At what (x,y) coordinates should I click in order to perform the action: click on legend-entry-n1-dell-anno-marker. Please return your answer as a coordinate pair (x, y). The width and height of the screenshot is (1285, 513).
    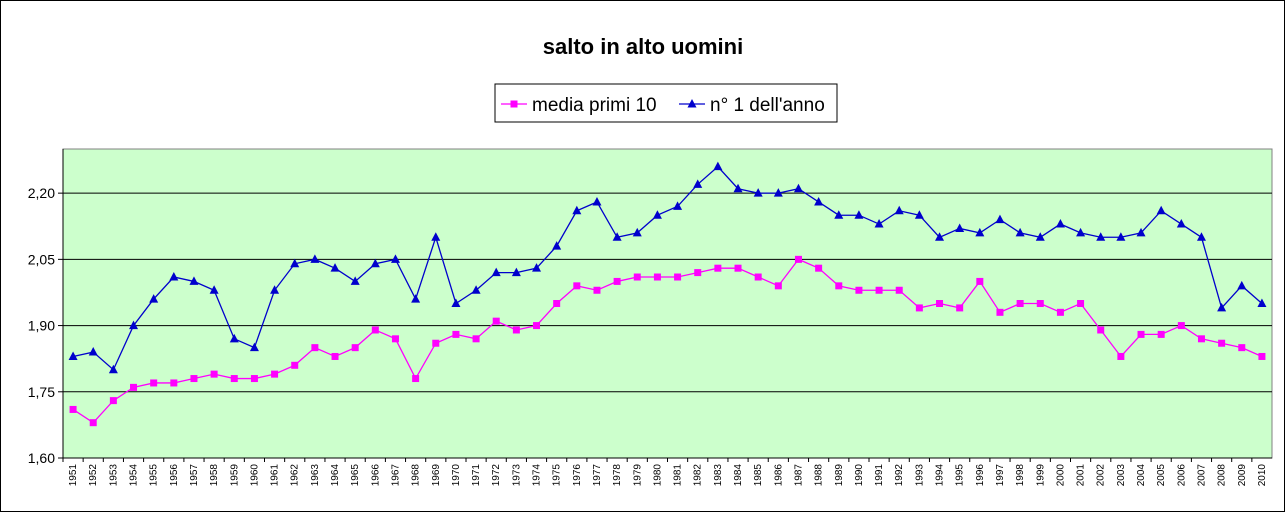
    Looking at the image, I should click on (692, 103).